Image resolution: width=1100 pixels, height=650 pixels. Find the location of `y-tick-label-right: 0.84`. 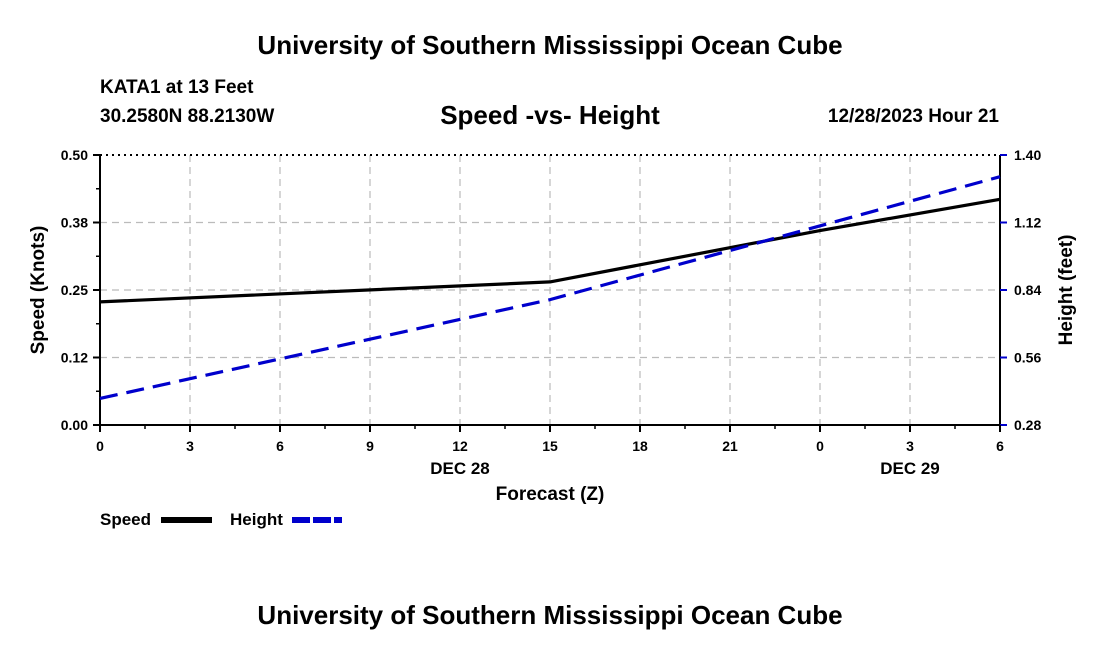

y-tick-label-right: 0.84 is located at coordinates (1027, 290).